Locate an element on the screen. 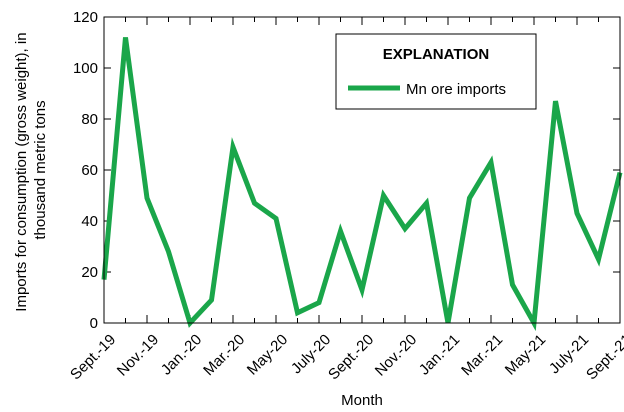 Image resolution: width=624 pixels, height=412 pixels. x-tick-label: Jan.-20 is located at coordinates (181, 354).